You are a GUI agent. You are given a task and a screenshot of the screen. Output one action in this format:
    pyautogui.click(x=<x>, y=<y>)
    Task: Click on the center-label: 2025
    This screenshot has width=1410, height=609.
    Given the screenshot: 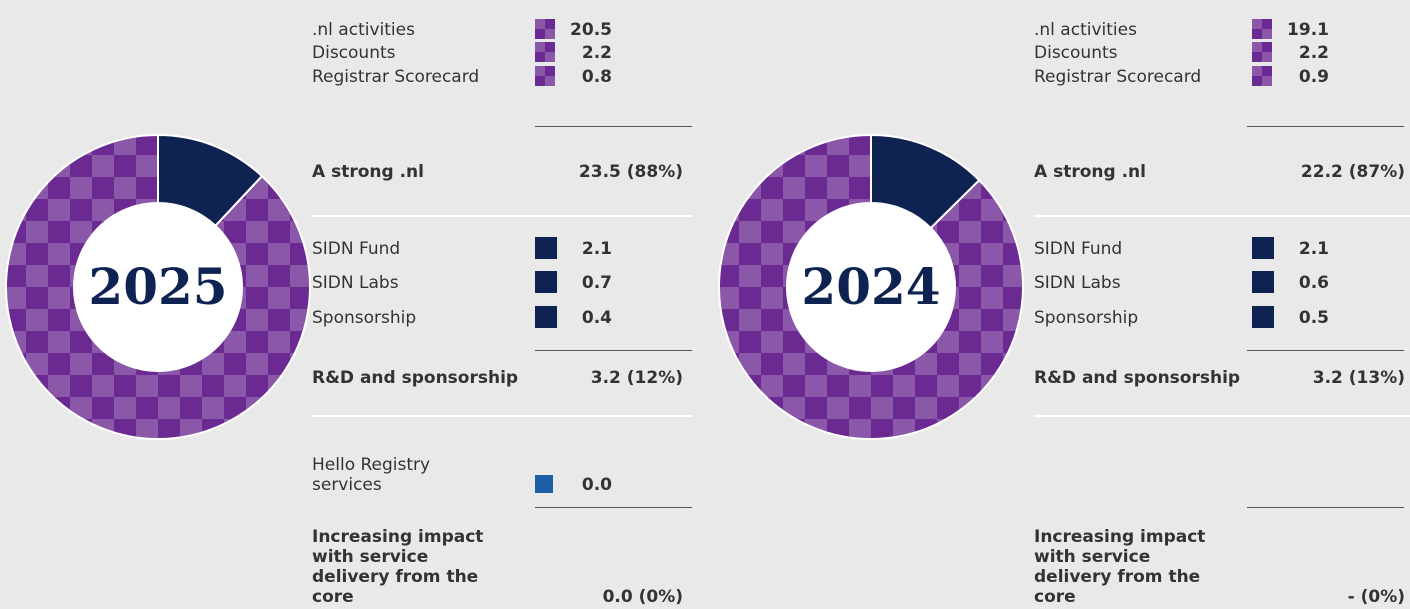 What is the action you would take?
    pyautogui.click(x=157, y=286)
    